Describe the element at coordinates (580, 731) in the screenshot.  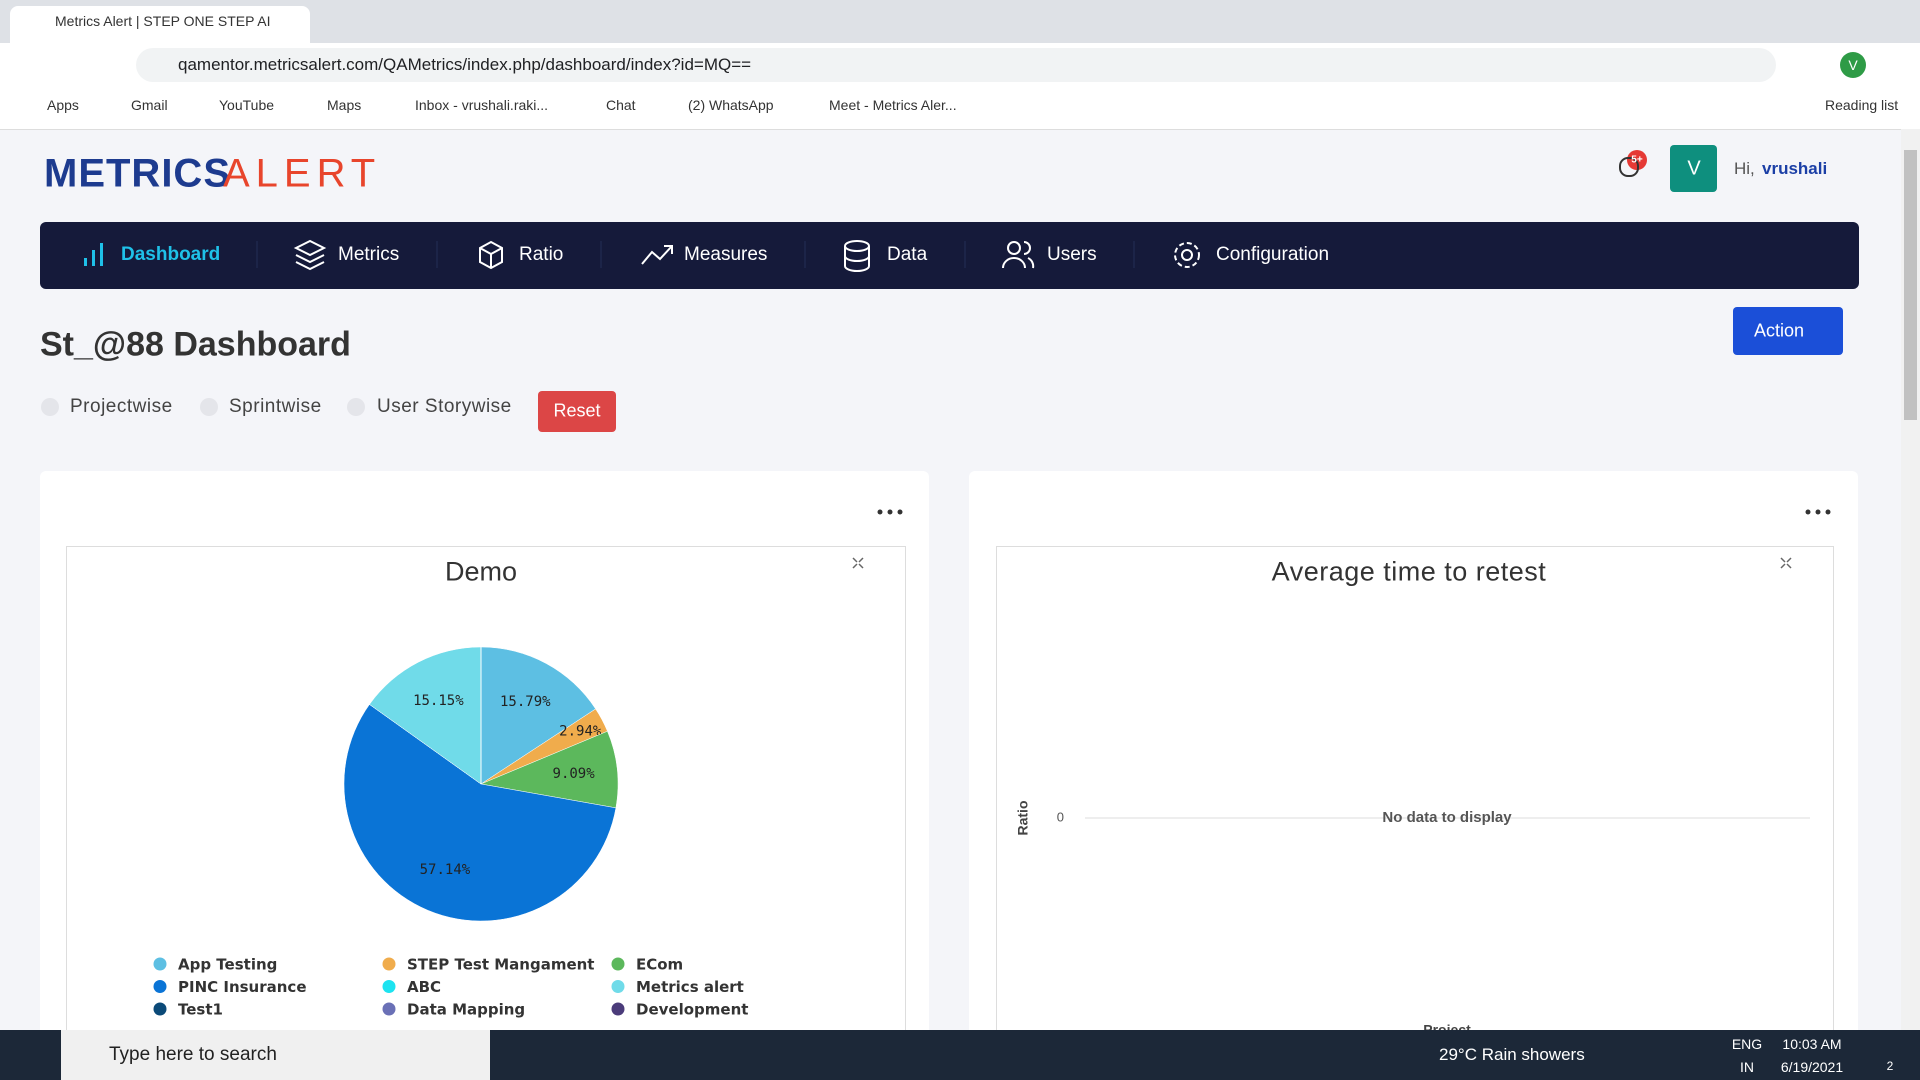
I see `data-label: 2.94%` at that location.